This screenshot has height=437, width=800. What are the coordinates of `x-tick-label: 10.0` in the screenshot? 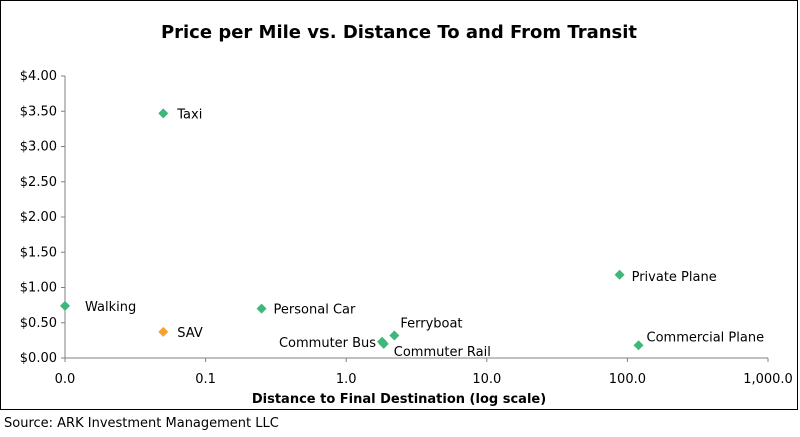 It's located at (486, 379).